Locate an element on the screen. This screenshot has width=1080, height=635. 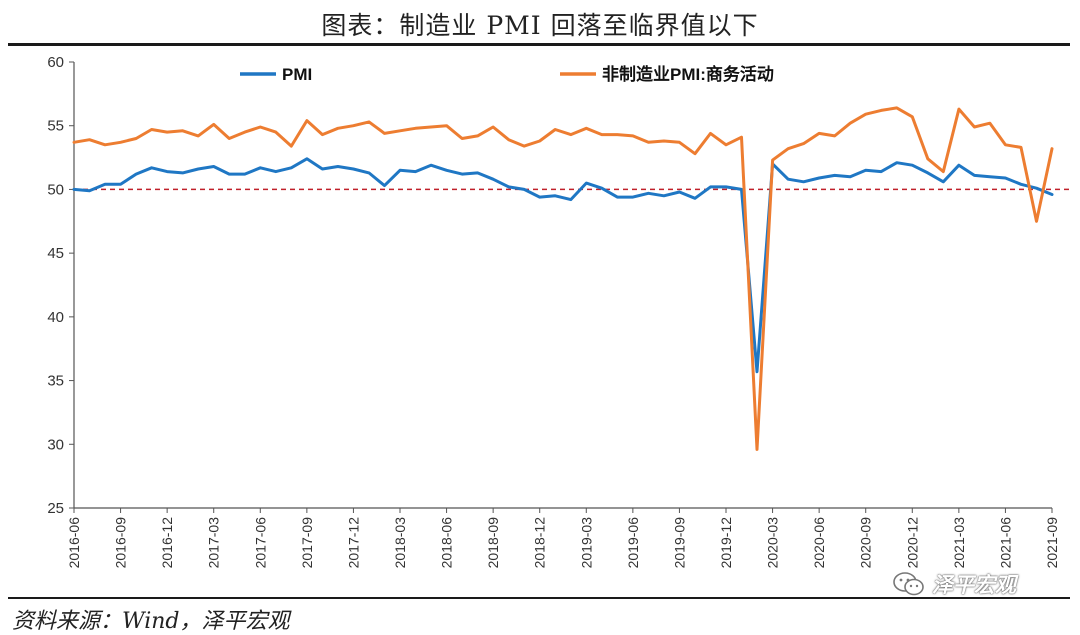
y-tick-label: 30 is located at coordinates (55, 444).